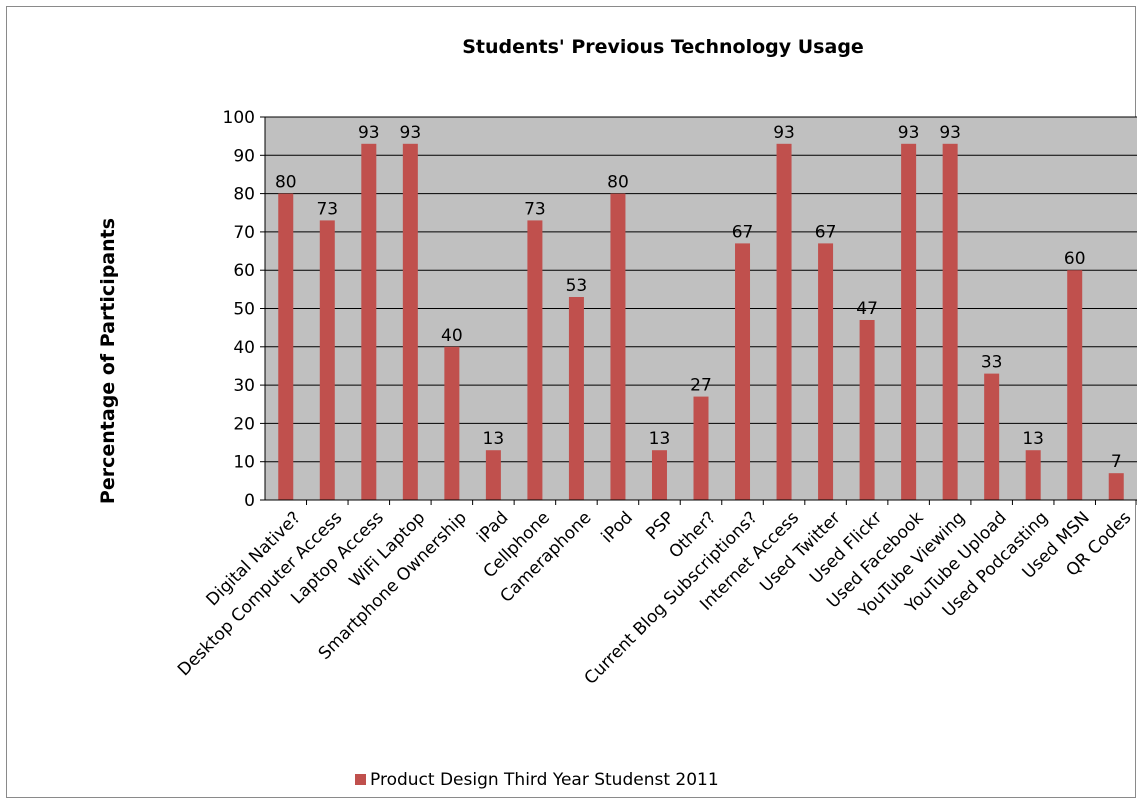 This screenshot has height=806, width=1144. What do you see at coordinates (244, 195) in the screenshot?
I see `y-tick-label: 80` at bounding box center [244, 195].